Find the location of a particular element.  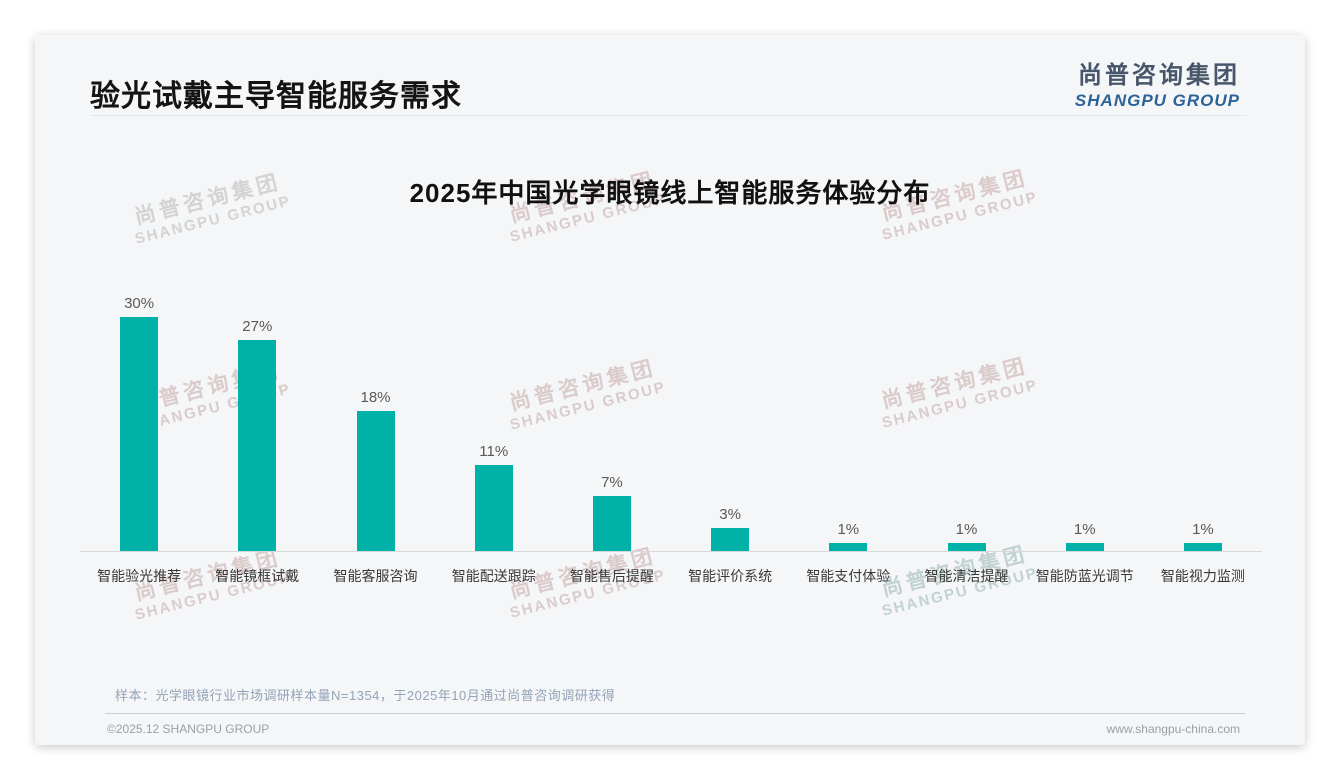

bar-value-label: 3% is located at coordinates (730, 514).